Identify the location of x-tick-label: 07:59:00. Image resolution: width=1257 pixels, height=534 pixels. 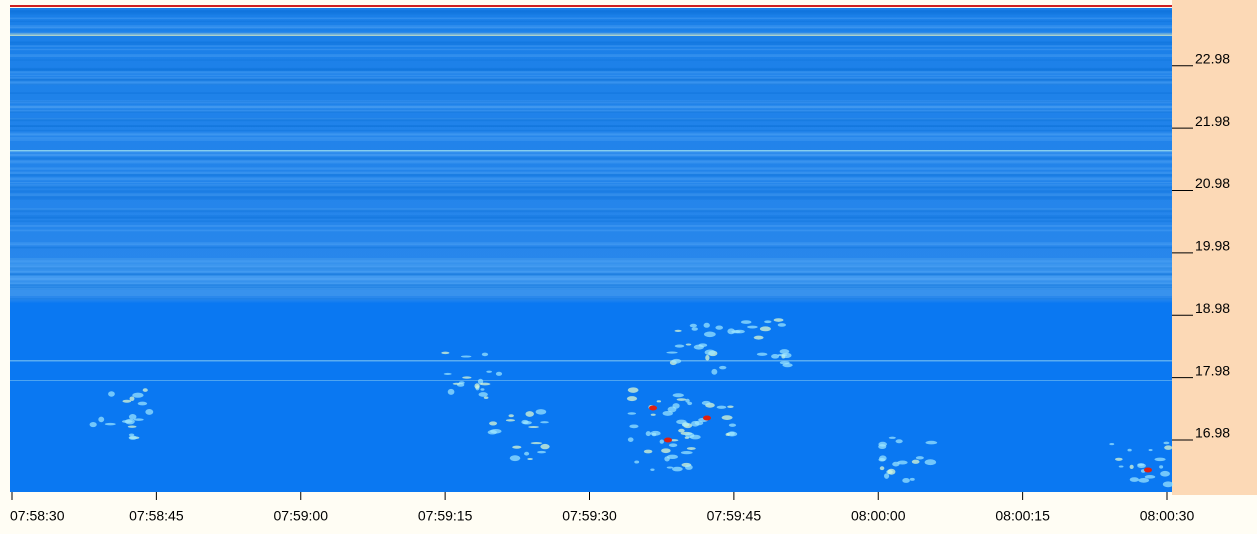
(301, 516).